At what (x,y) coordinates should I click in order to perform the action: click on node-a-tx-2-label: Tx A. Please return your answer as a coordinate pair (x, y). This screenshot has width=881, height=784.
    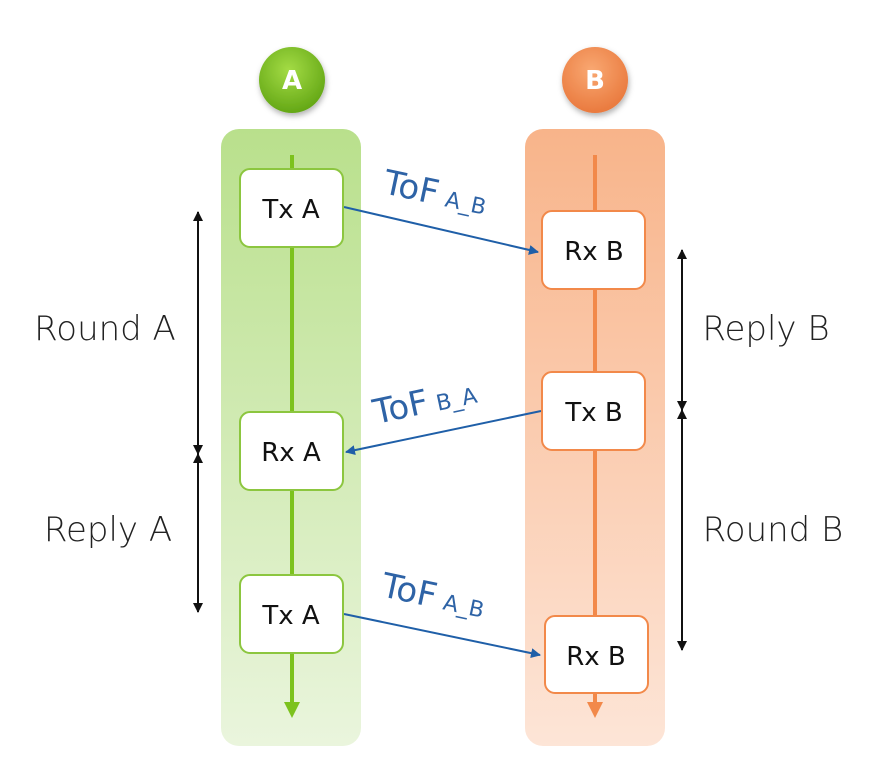
    Looking at the image, I should click on (290, 616).